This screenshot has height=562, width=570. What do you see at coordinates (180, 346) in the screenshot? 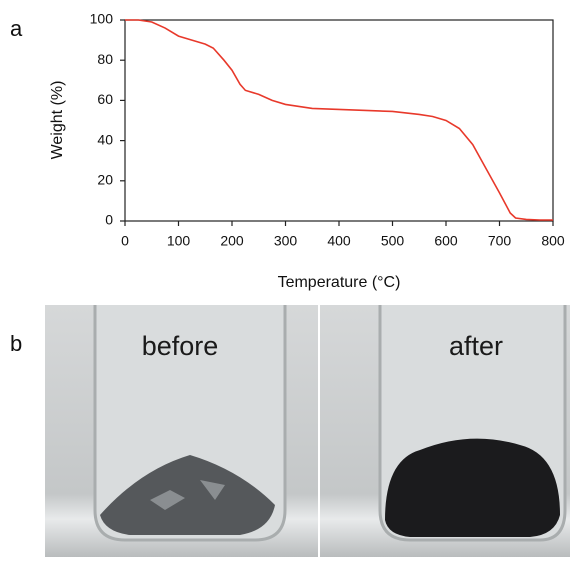
I see `photo-label: before` at bounding box center [180, 346].